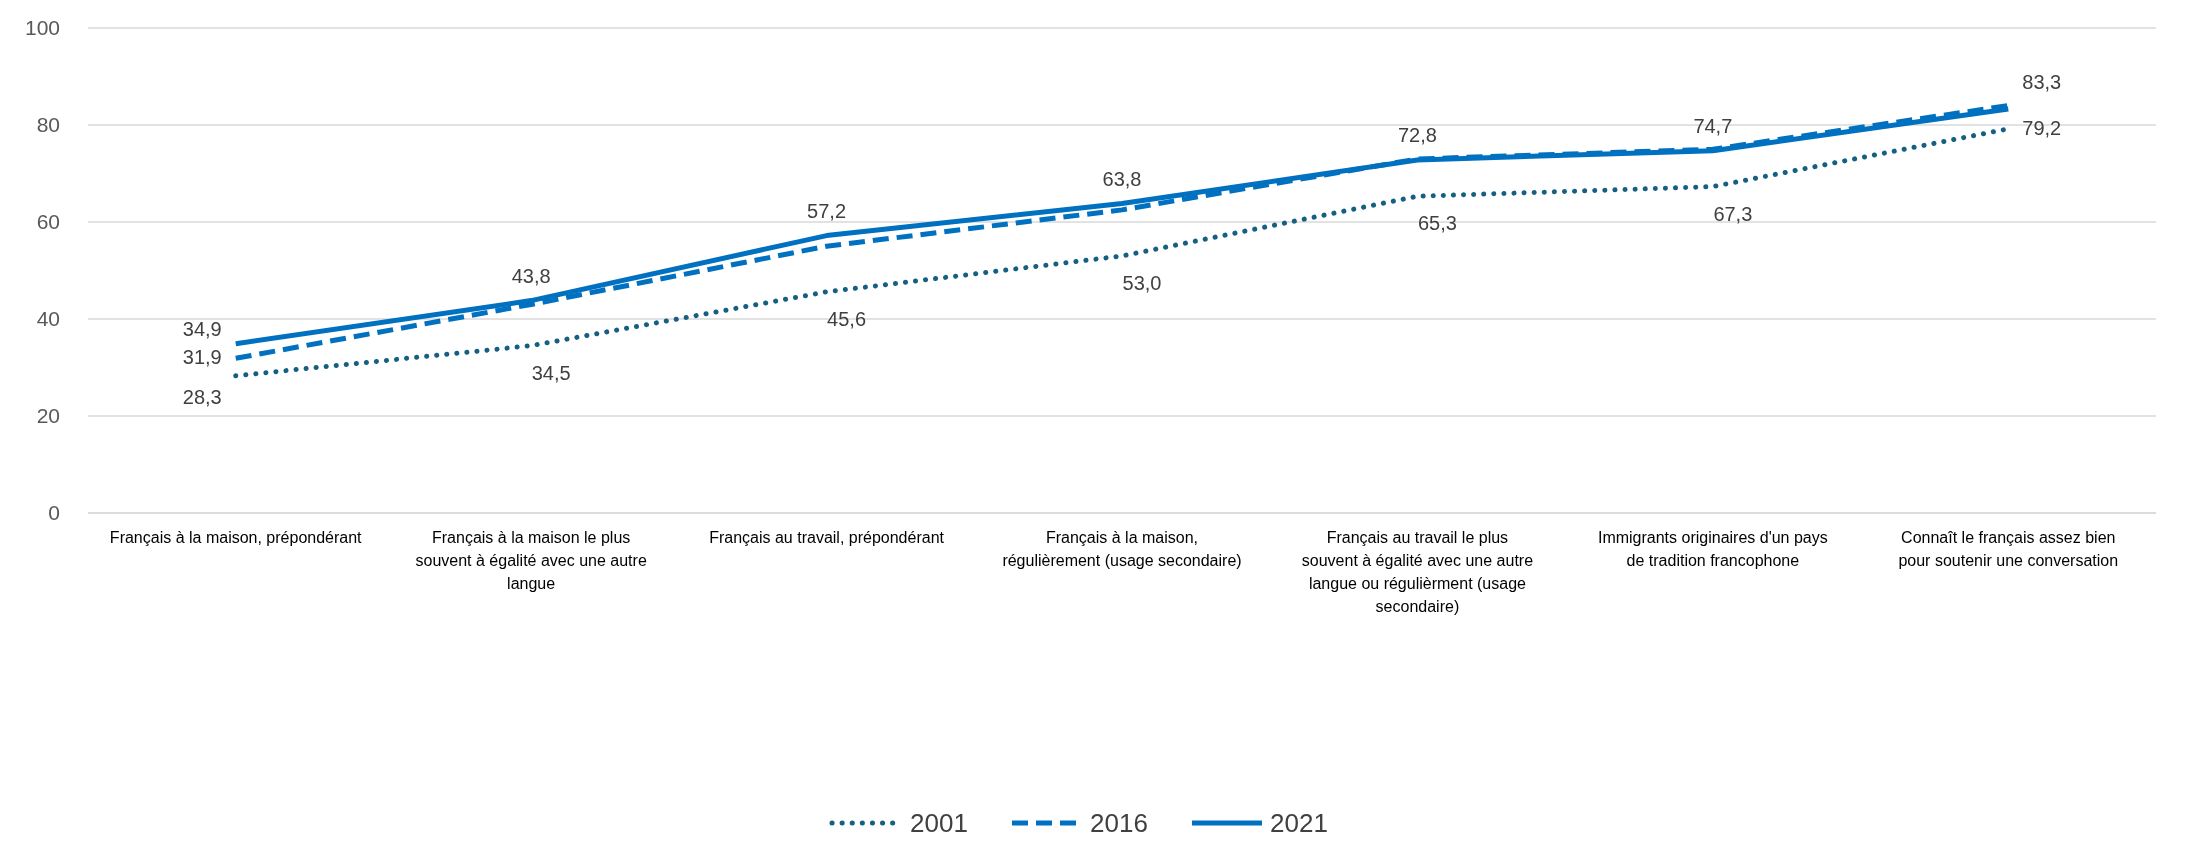 The image size is (2188, 856). Describe the element at coordinates (2008, 549) in the screenshot. I see `x-tick-label: Connaît le français assez bien pour soutenir une conversation` at that location.